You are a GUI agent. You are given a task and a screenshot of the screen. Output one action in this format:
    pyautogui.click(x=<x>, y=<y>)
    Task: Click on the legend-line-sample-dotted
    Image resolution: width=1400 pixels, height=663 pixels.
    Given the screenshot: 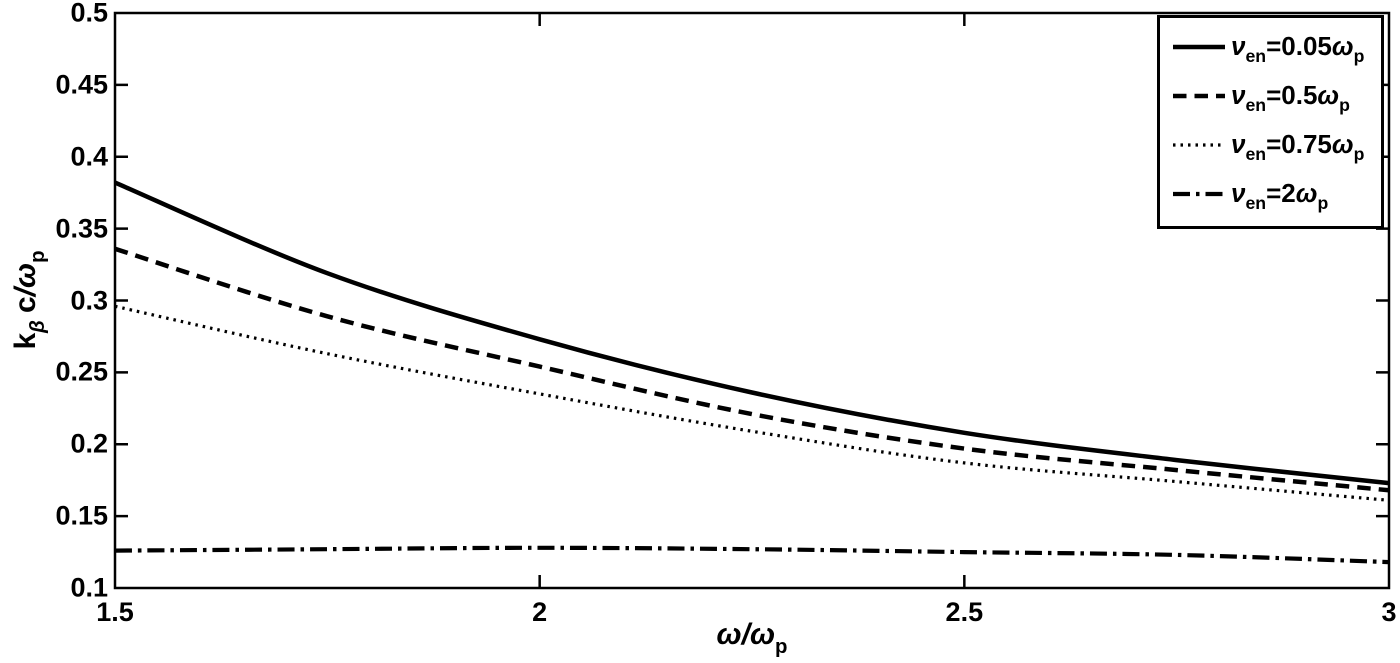 What is the action you would take?
    pyautogui.click(x=1199, y=144)
    